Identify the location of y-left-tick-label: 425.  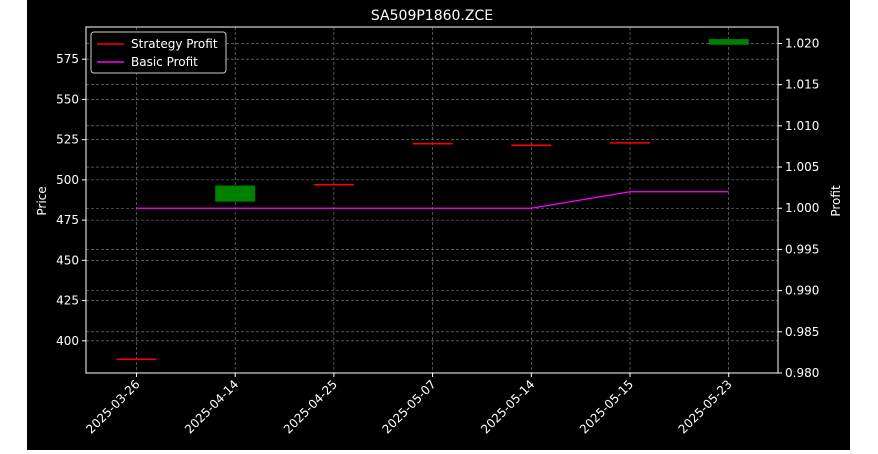
(67, 301).